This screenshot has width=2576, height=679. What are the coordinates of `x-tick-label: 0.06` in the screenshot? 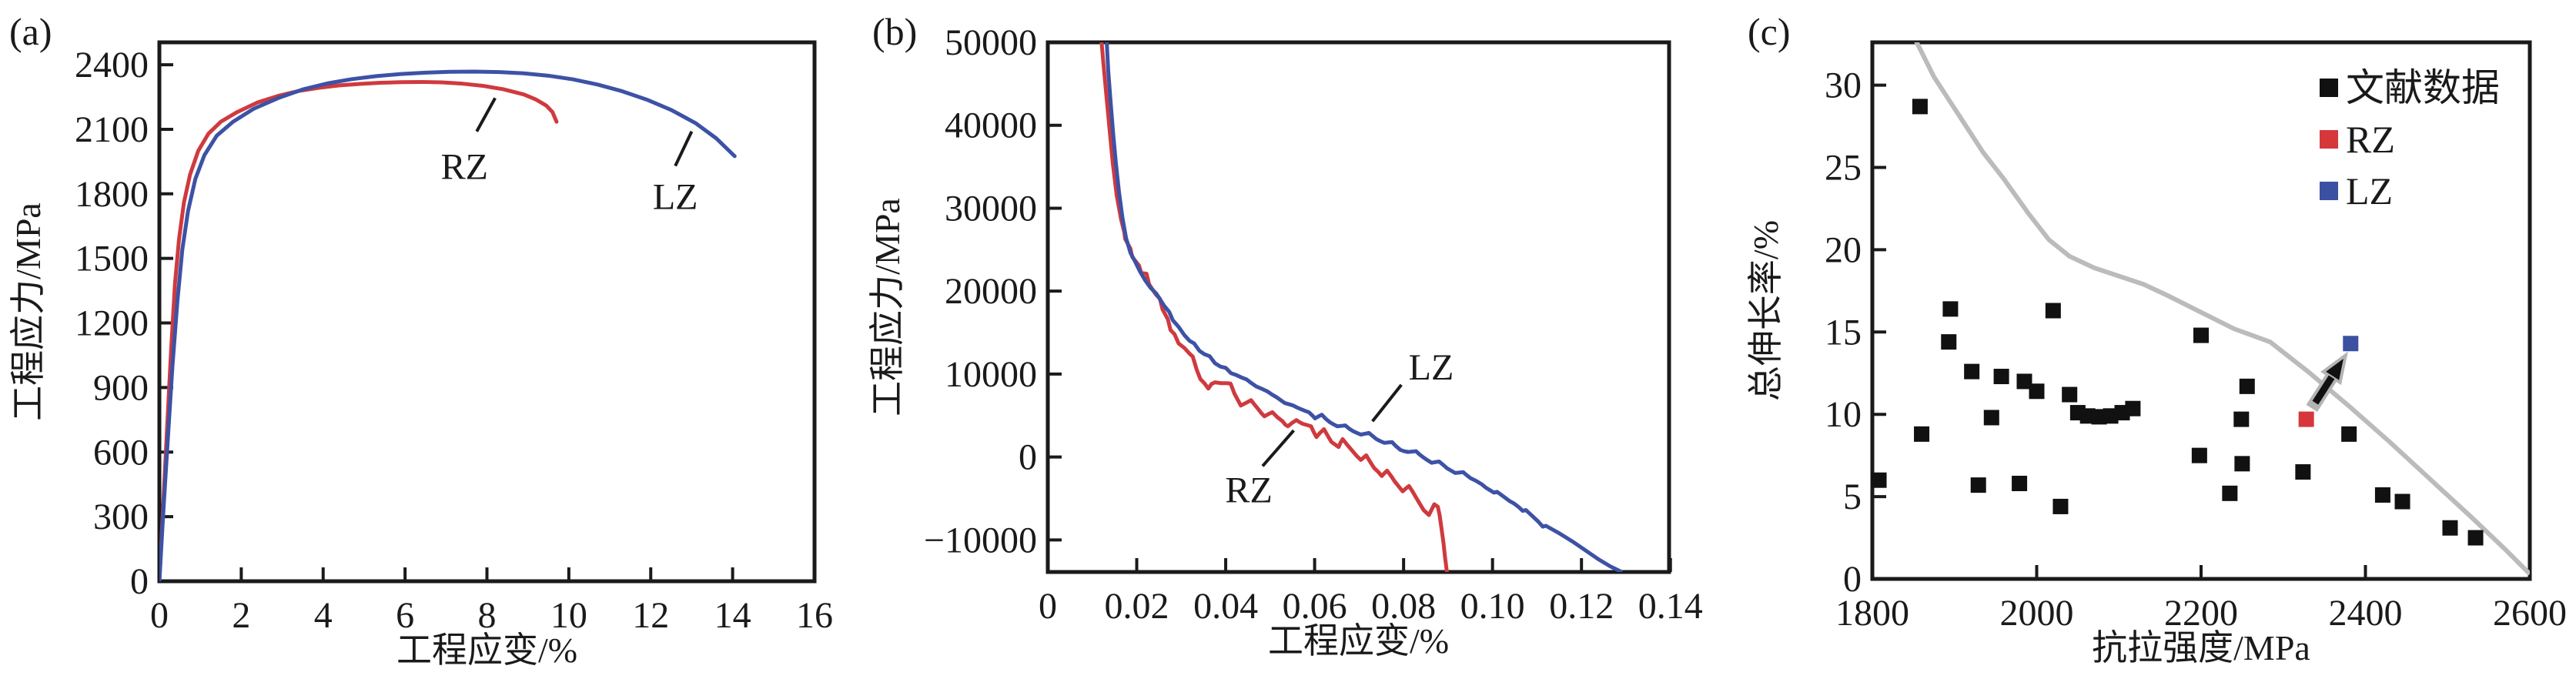 It's located at (1315, 607).